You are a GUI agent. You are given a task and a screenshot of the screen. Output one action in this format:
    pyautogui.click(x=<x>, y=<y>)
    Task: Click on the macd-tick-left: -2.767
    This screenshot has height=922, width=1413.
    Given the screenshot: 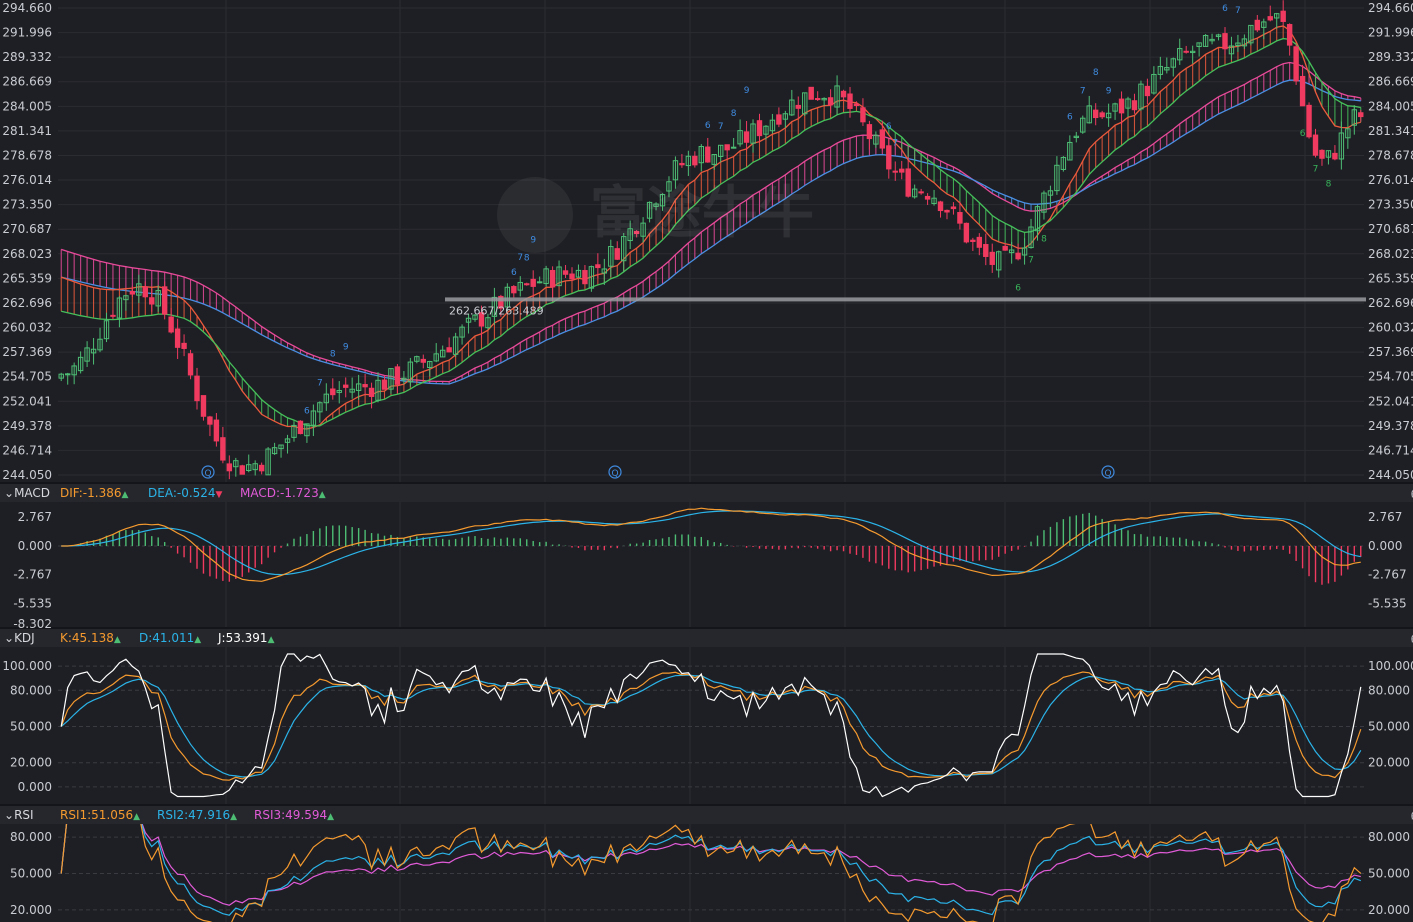 What is the action you would take?
    pyautogui.click(x=32, y=575)
    